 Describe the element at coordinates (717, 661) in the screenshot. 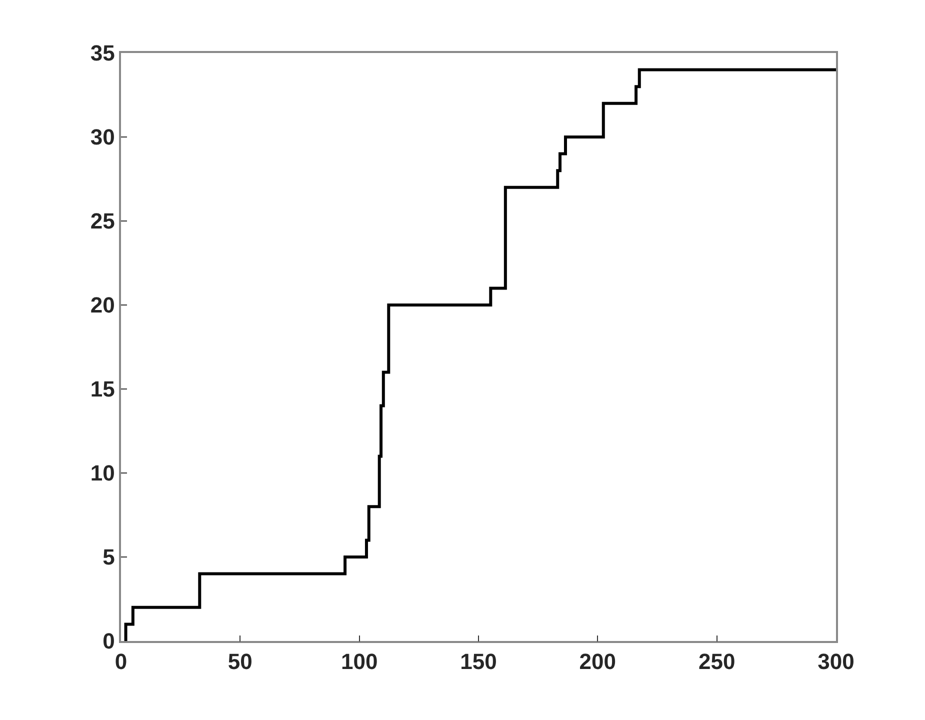

I see `x-tick-label: 250` at that location.